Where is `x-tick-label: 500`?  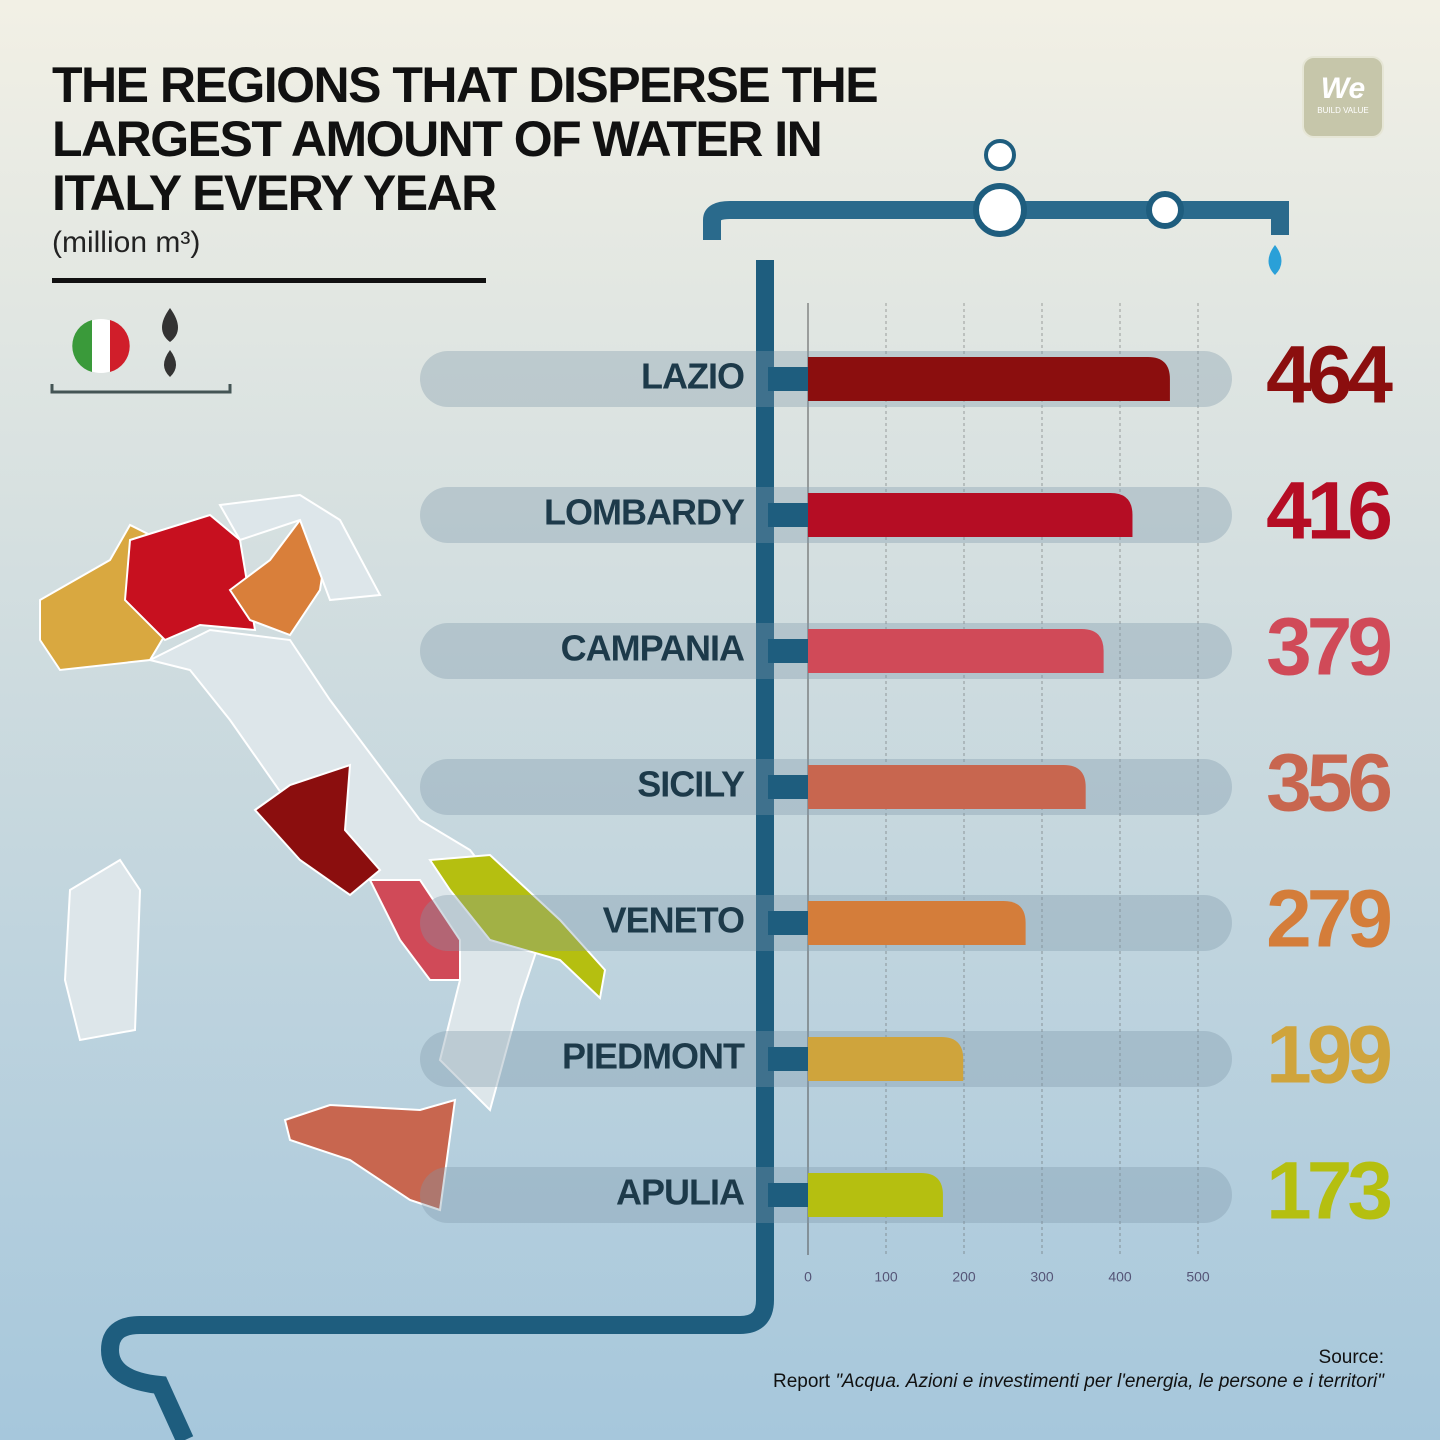 x-tick-label: 500 is located at coordinates (1198, 1277).